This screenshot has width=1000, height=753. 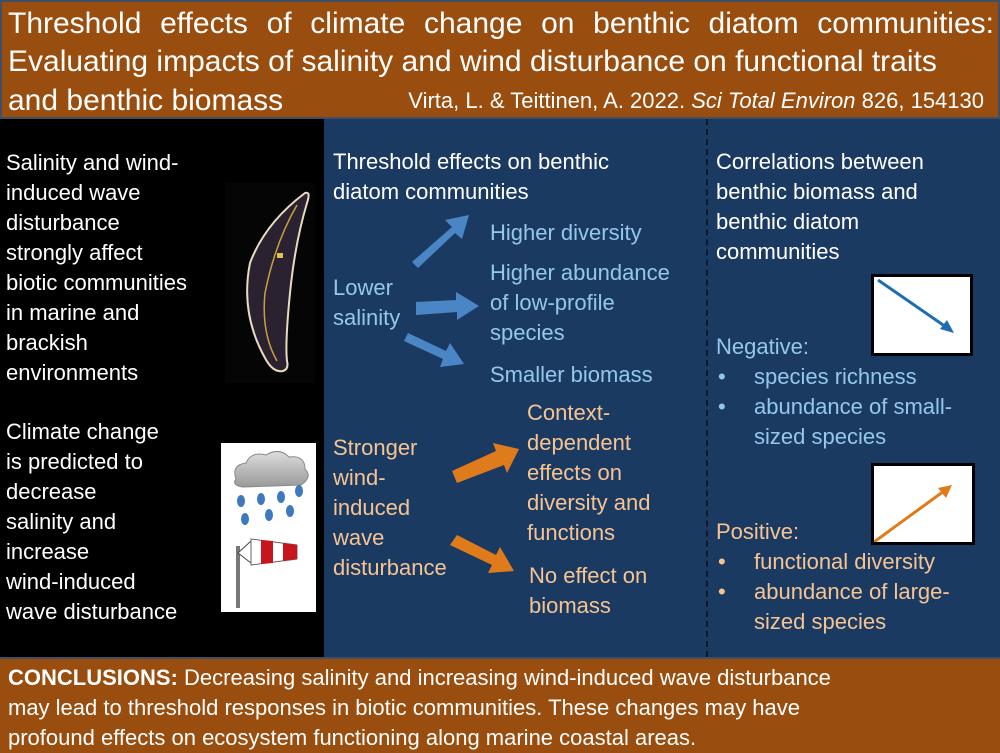 What do you see at coordinates (762, 346) in the screenshot?
I see `negative-label: Negative:` at bounding box center [762, 346].